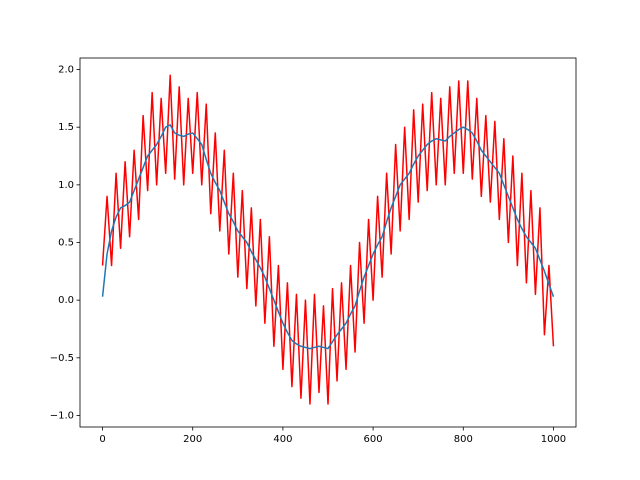  What do you see at coordinates (553, 439) in the screenshot?
I see `x-tick-label: 1000` at bounding box center [553, 439].